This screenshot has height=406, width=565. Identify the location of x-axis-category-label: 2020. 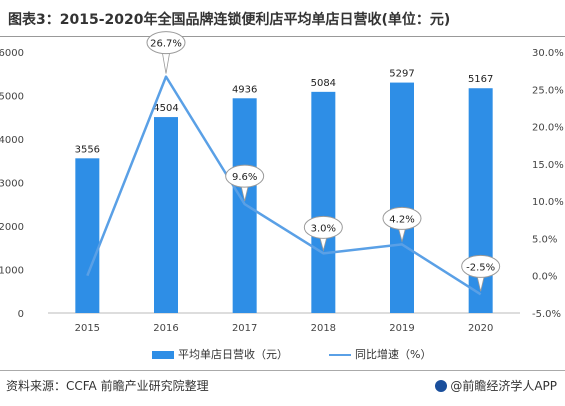
(480, 328).